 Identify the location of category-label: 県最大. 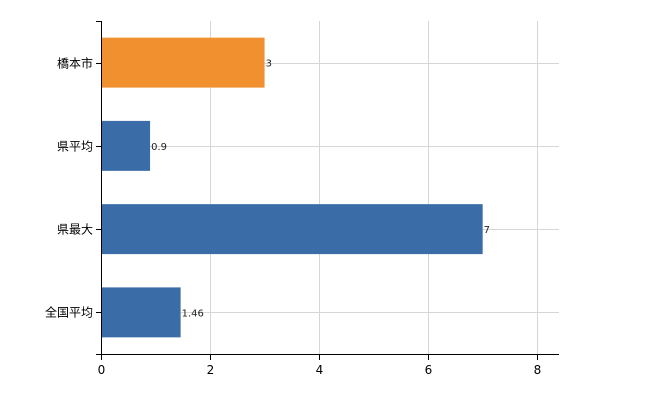
(75, 230).